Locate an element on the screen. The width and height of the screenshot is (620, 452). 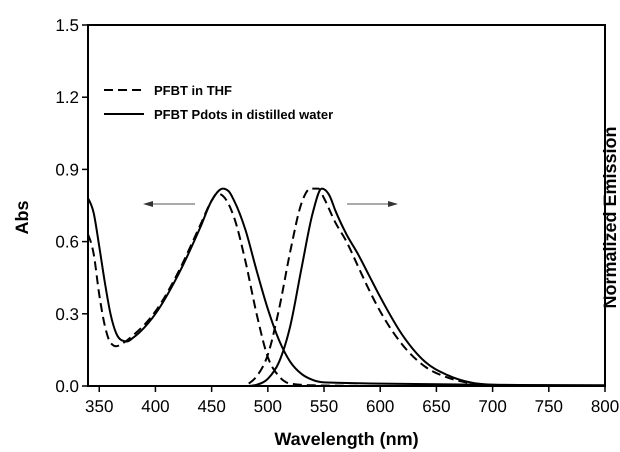
legend-label: PFBT Pdots in distilled water is located at coordinates (244, 114).